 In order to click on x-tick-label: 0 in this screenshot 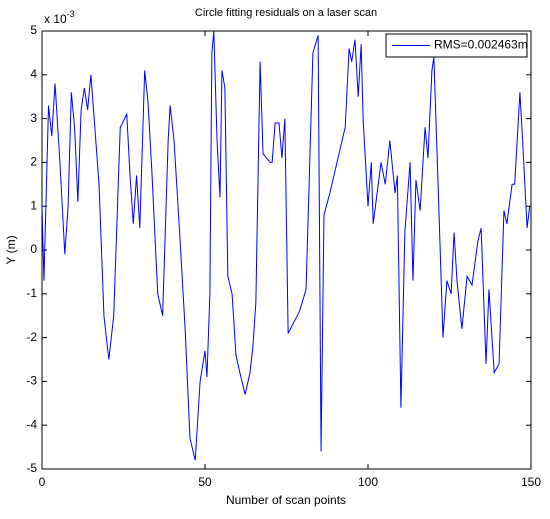, I will do `click(42, 482)`.